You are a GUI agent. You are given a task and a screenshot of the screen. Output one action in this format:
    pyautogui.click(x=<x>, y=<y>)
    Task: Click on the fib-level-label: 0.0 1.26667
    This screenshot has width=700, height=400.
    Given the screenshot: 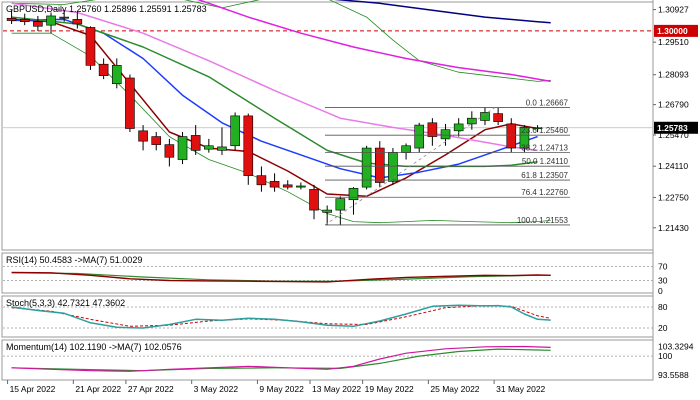 What is the action you would take?
    pyautogui.click(x=547, y=102)
    